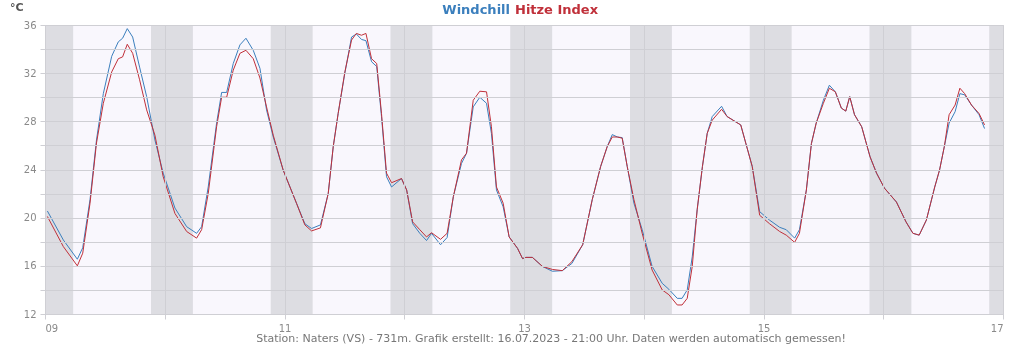 The image size is (1024, 350). What do you see at coordinates (17, 7) in the screenshot?
I see `y-axis-title: °C` at bounding box center [17, 7].